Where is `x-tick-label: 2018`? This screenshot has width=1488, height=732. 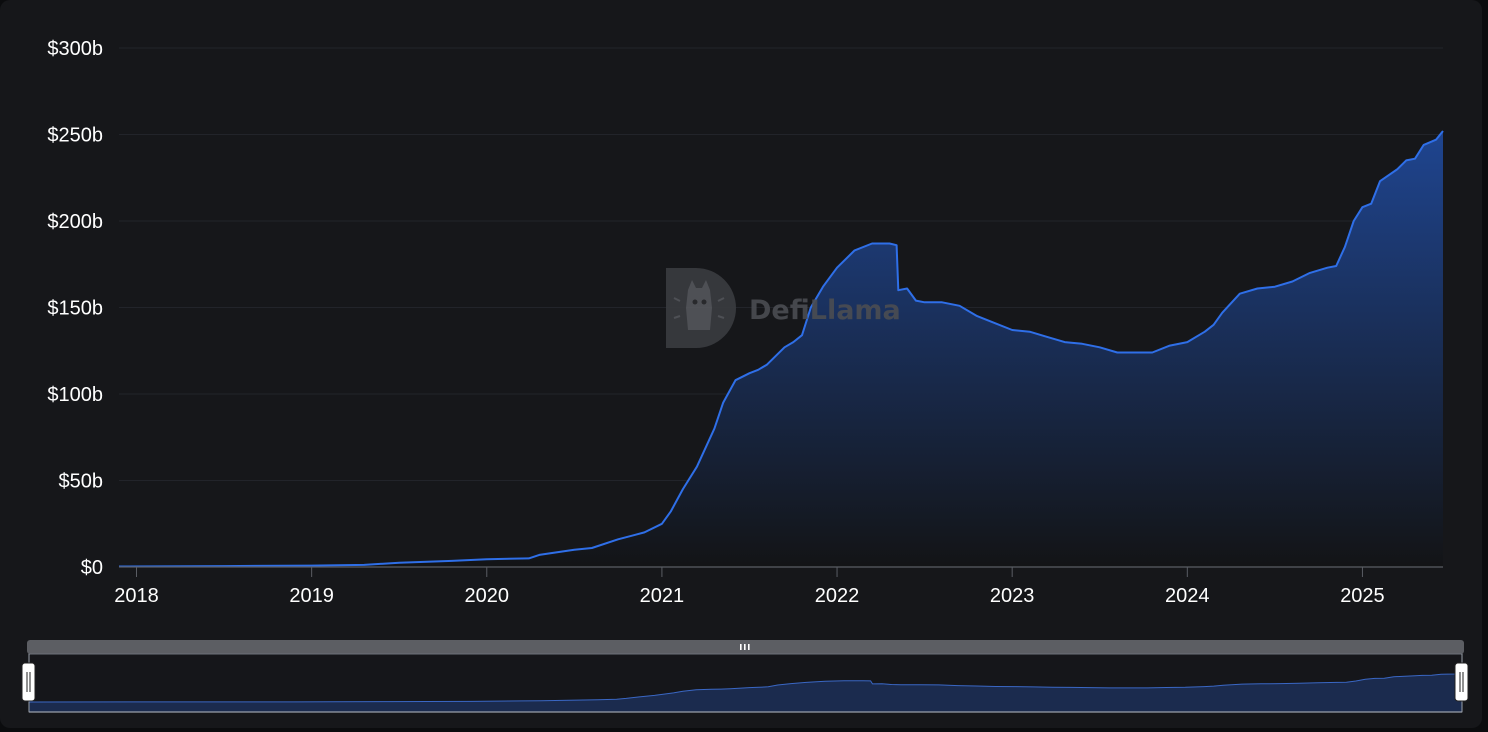
x-tick-label: 2018 is located at coordinates (136, 596).